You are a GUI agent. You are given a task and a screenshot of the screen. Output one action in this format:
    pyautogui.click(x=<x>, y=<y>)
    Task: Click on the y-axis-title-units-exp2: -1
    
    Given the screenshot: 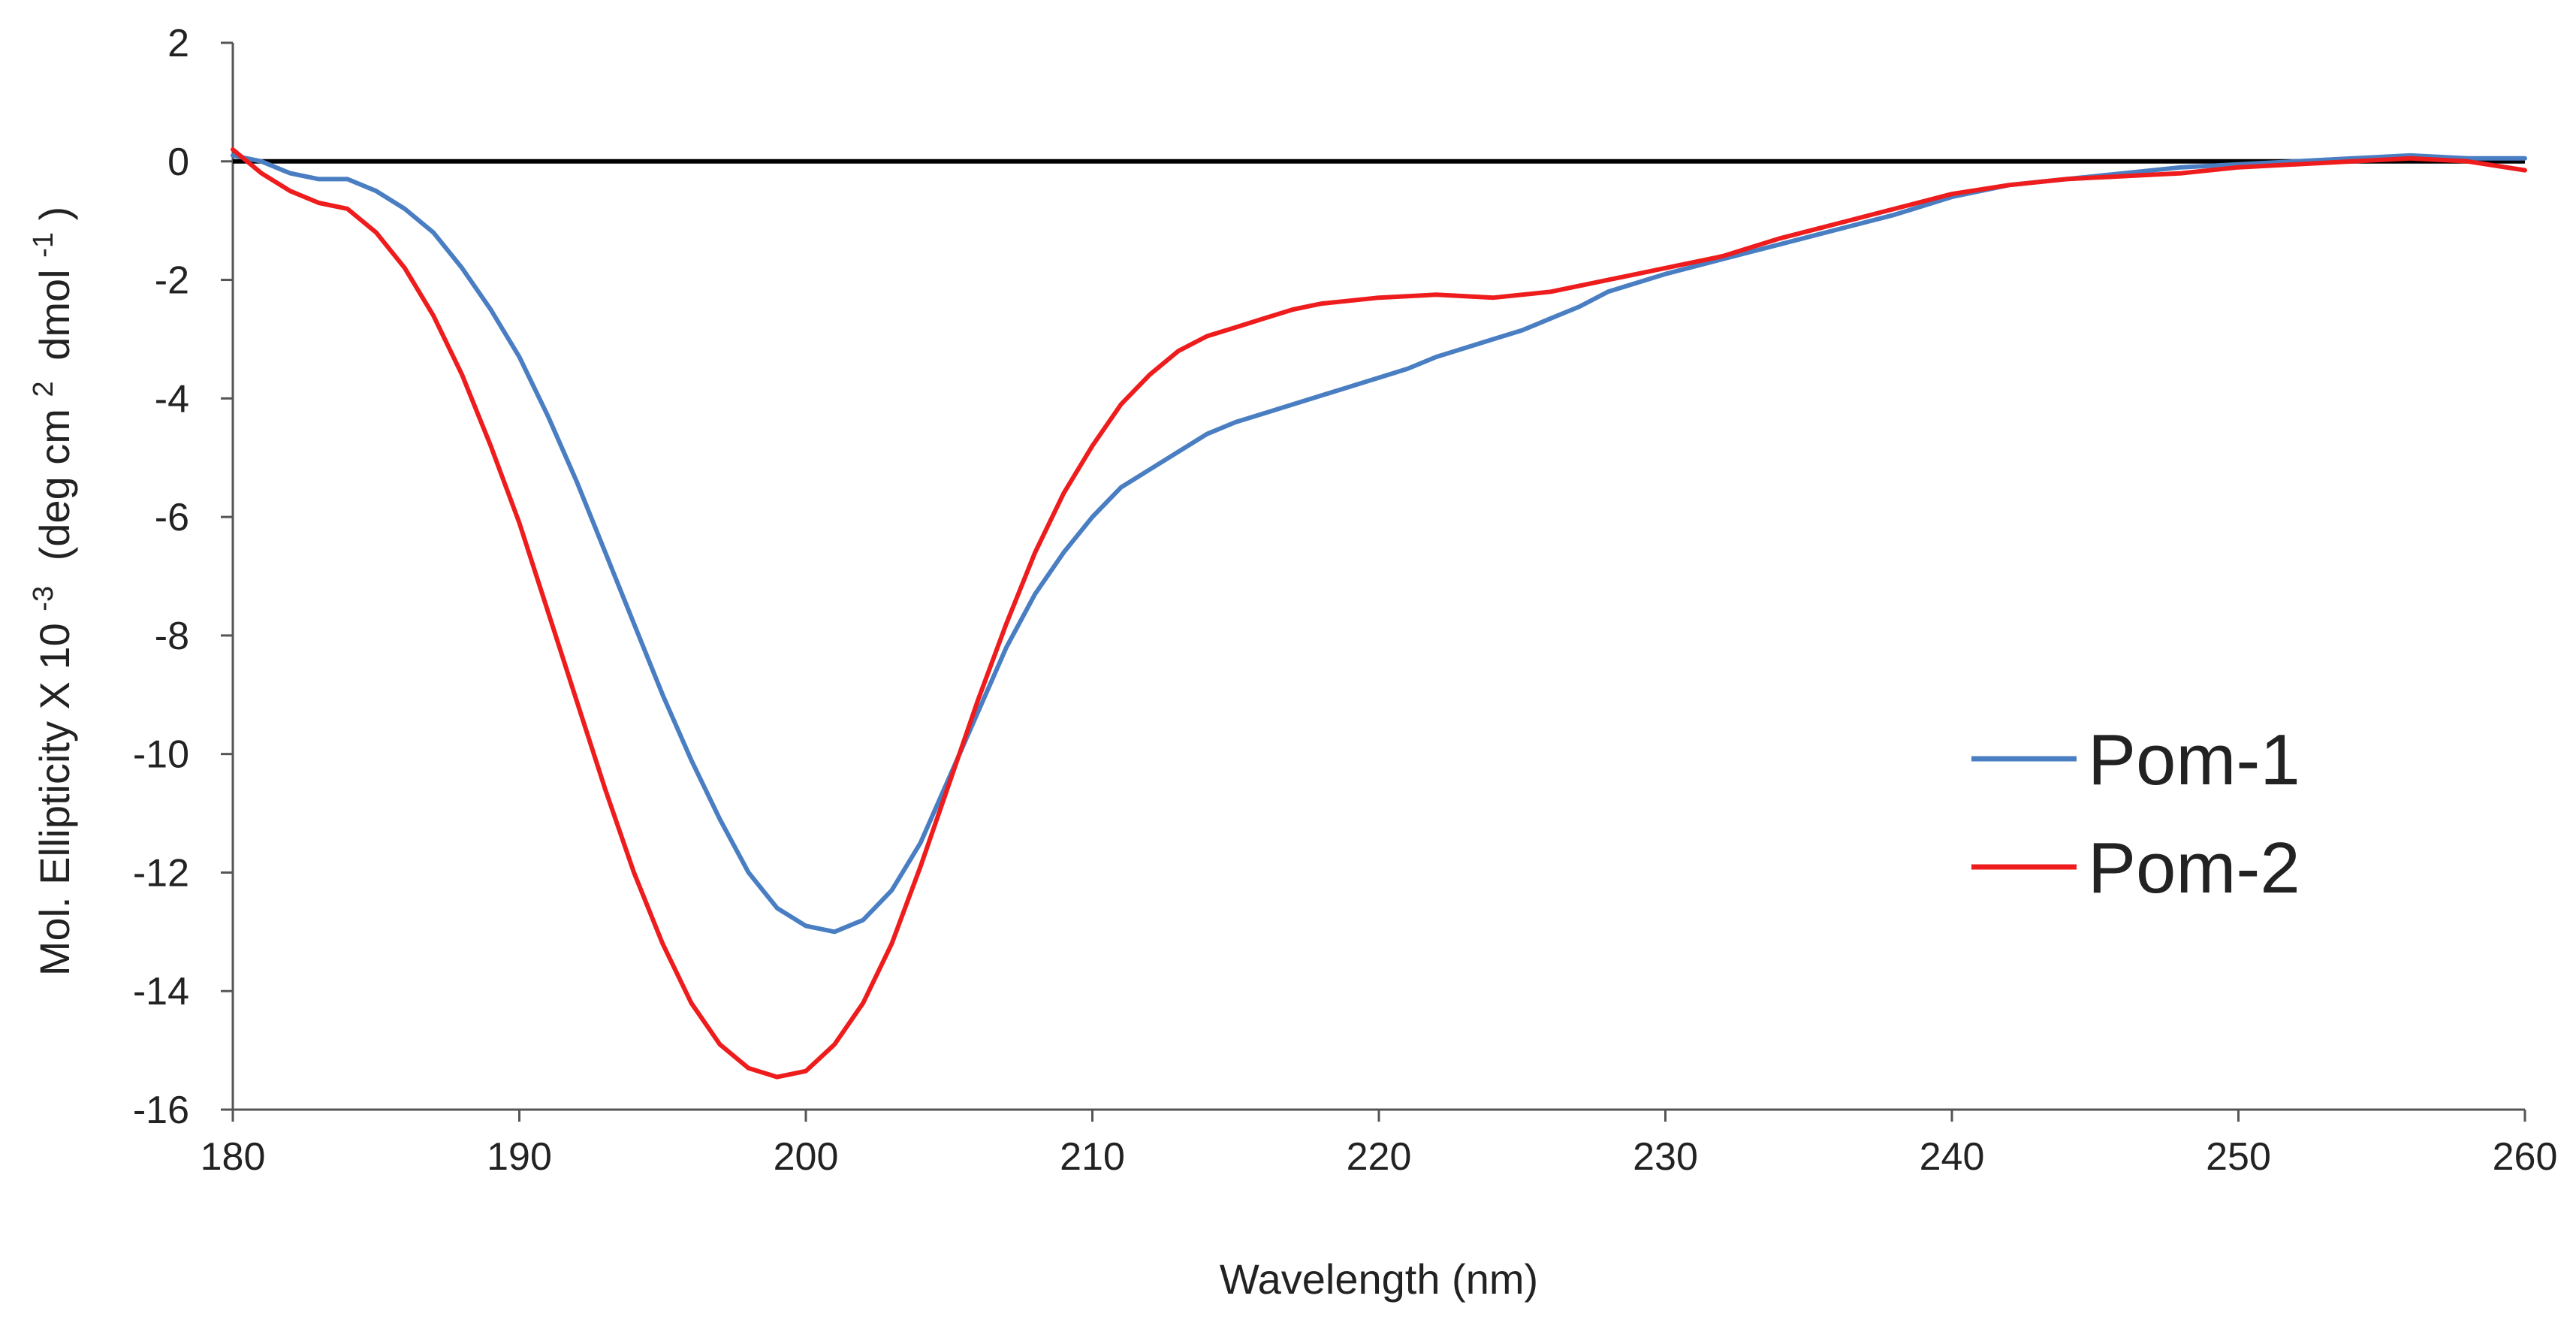 What is the action you would take?
    pyautogui.click(x=43, y=245)
    